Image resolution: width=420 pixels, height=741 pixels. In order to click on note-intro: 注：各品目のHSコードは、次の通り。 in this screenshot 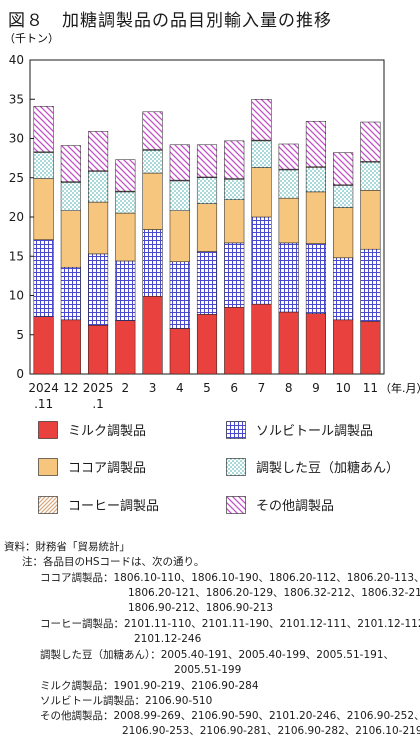, I will do `click(113, 562)`.